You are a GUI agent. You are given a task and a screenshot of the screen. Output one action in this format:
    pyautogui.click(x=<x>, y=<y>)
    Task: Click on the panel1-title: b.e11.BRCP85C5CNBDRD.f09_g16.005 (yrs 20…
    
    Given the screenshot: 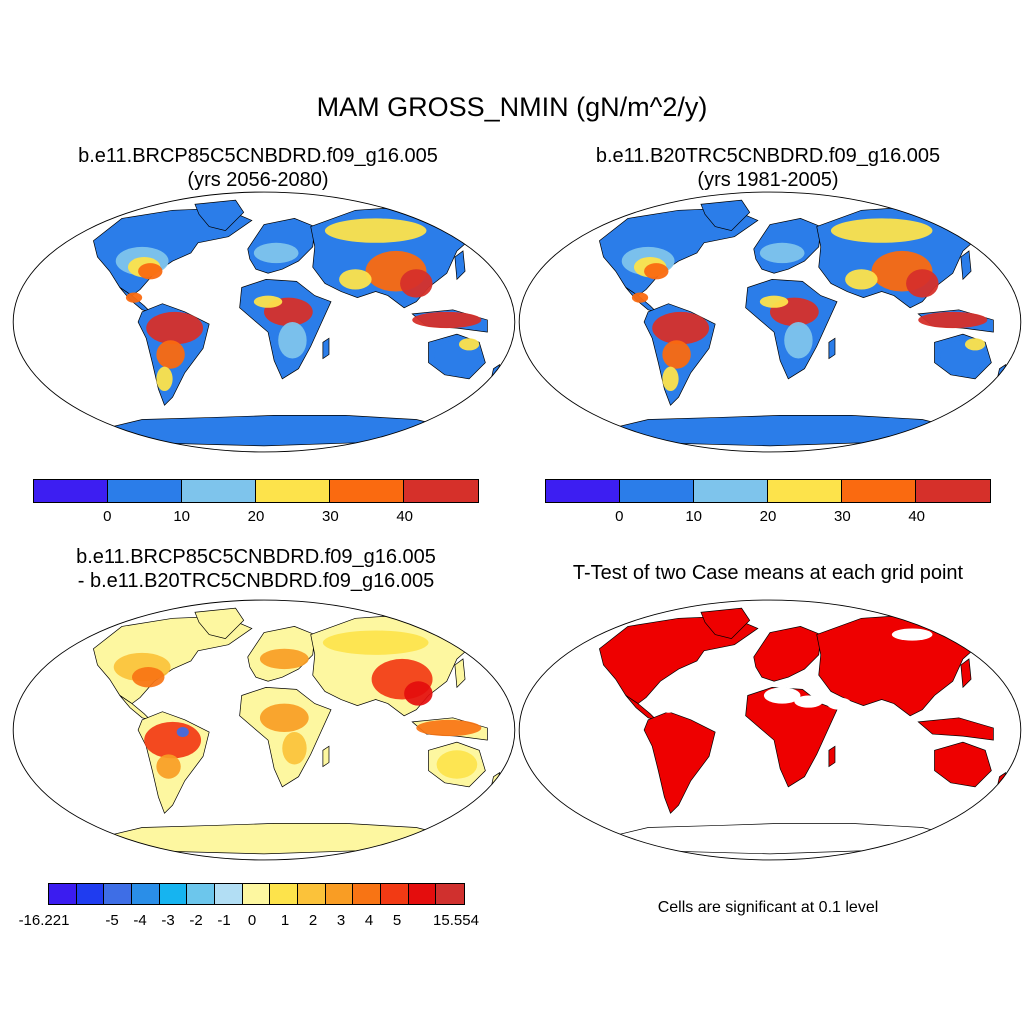 What is the action you would take?
    pyautogui.click(x=258, y=168)
    